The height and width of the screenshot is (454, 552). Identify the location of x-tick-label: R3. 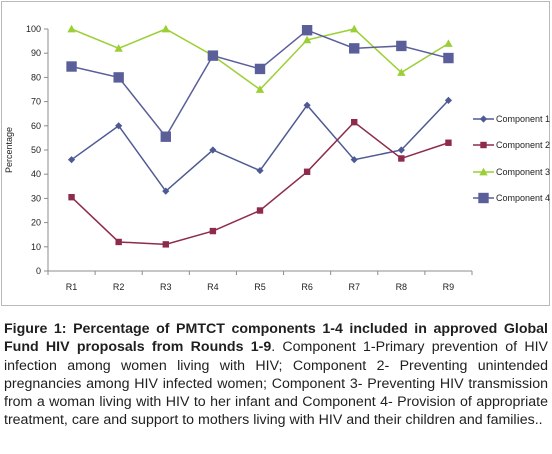
(166, 287).